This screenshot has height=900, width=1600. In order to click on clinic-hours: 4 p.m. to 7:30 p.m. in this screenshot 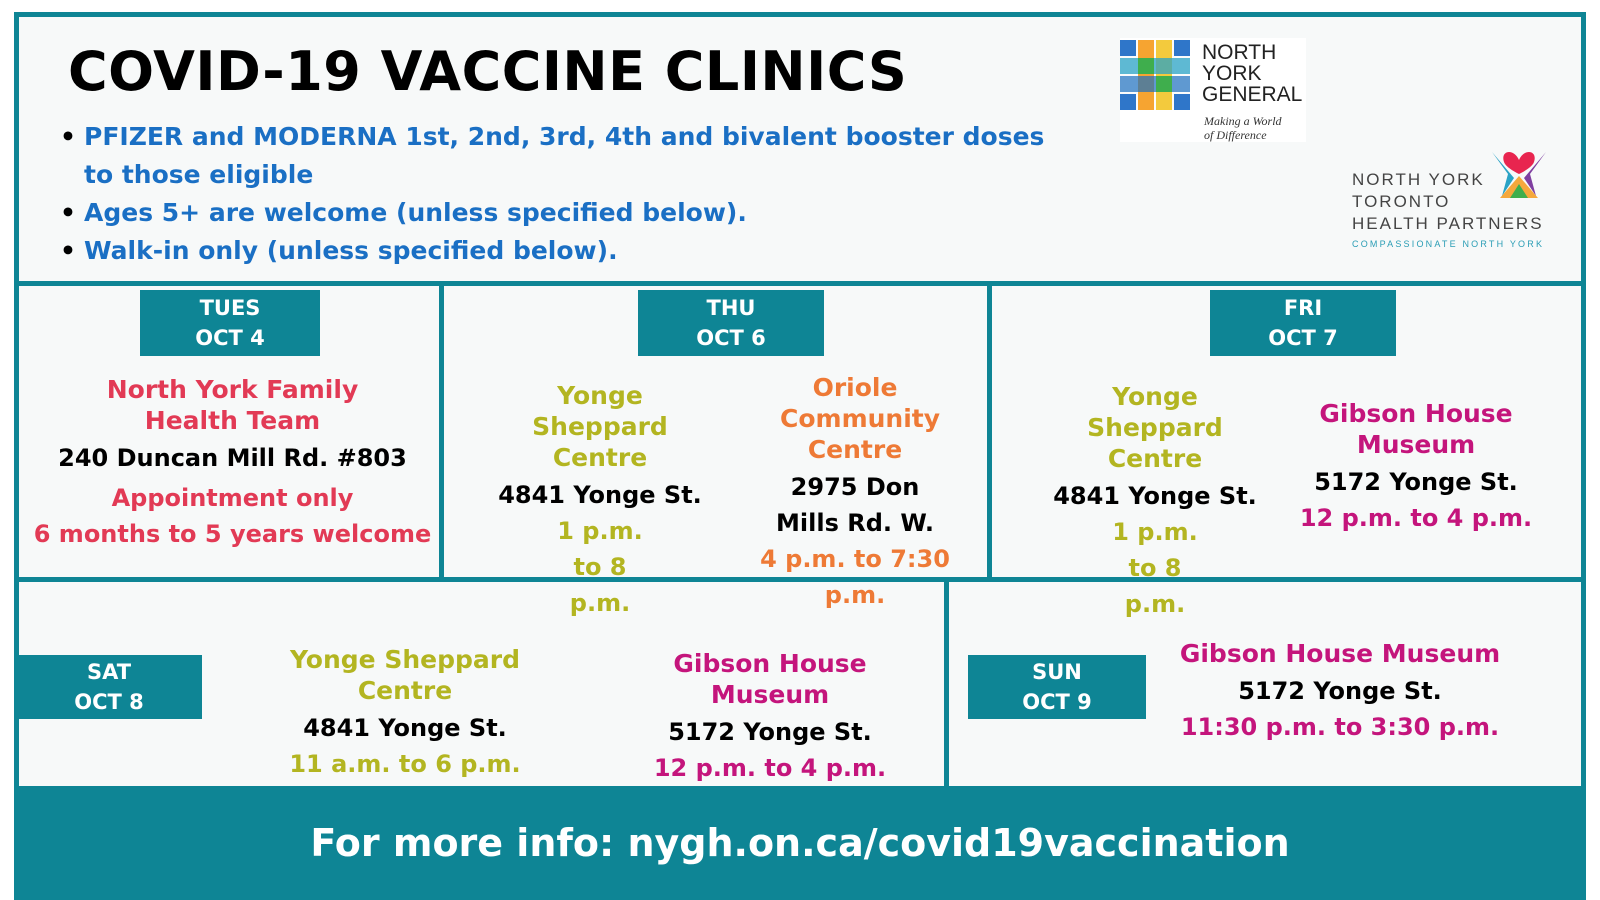, I will do `click(855, 577)`.